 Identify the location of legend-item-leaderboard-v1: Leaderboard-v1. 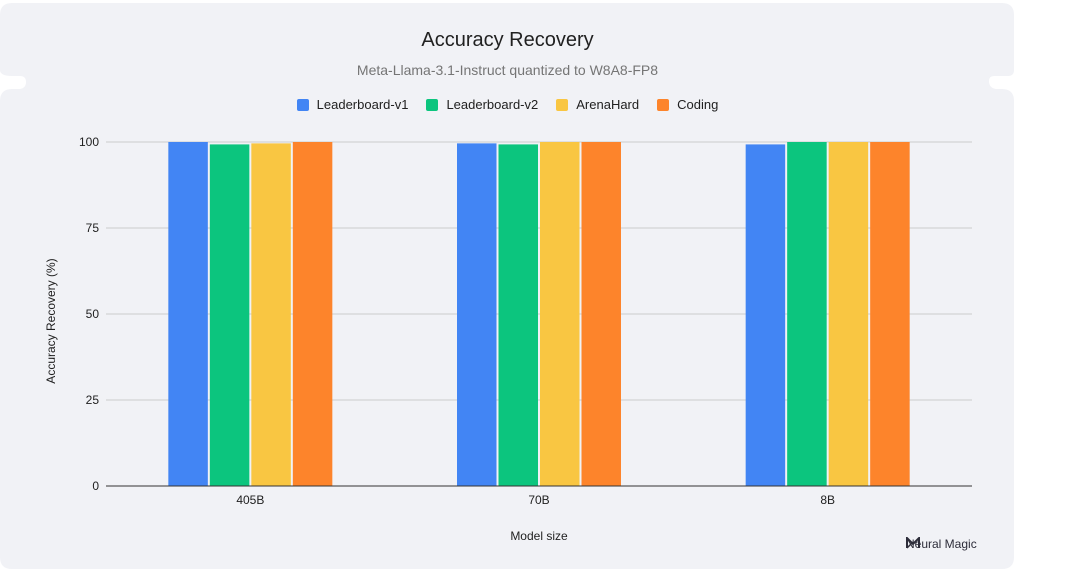
(352, 104).